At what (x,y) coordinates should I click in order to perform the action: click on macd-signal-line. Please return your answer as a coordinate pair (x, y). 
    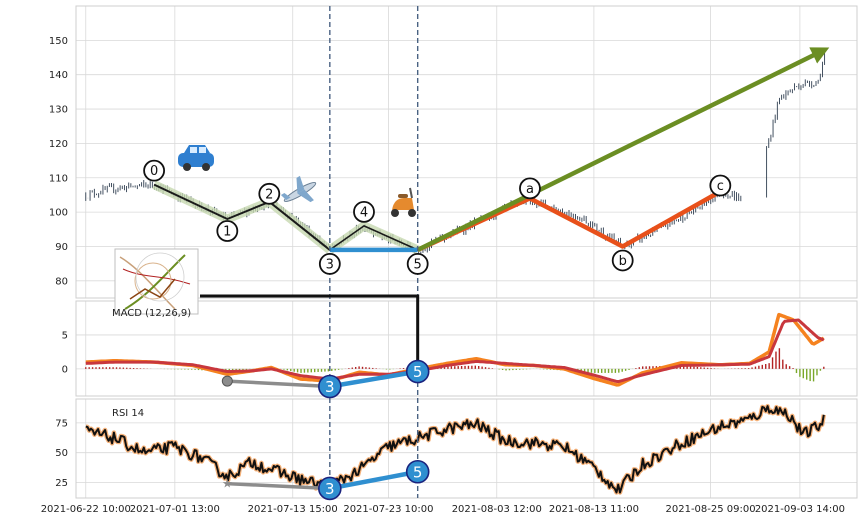
    Looking at the image, I should click on (455, 350).